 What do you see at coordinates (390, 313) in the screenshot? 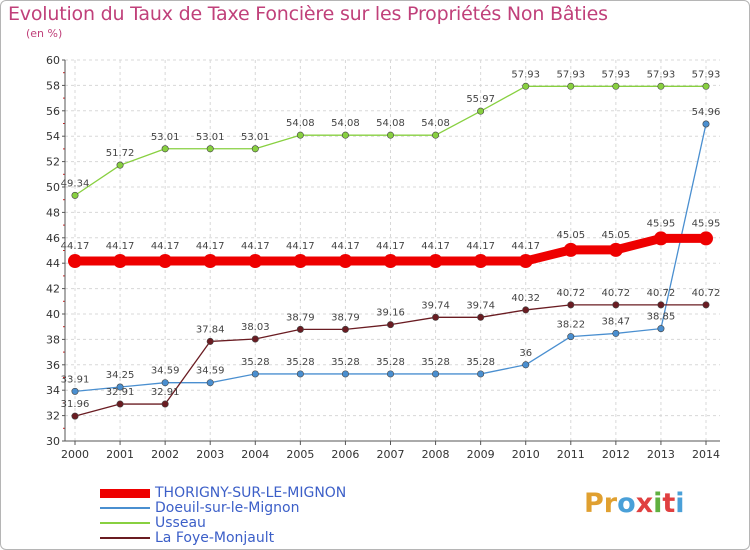
I see `data-label-la-foye-monjault: 39.16` at bounding box center [390, 313].